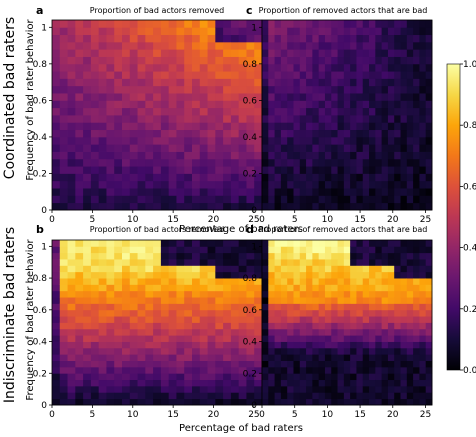 Image resolution: width=476 pixels, height=437 pixels. I want to click on x-tick-label: 5, so click(93, 220).